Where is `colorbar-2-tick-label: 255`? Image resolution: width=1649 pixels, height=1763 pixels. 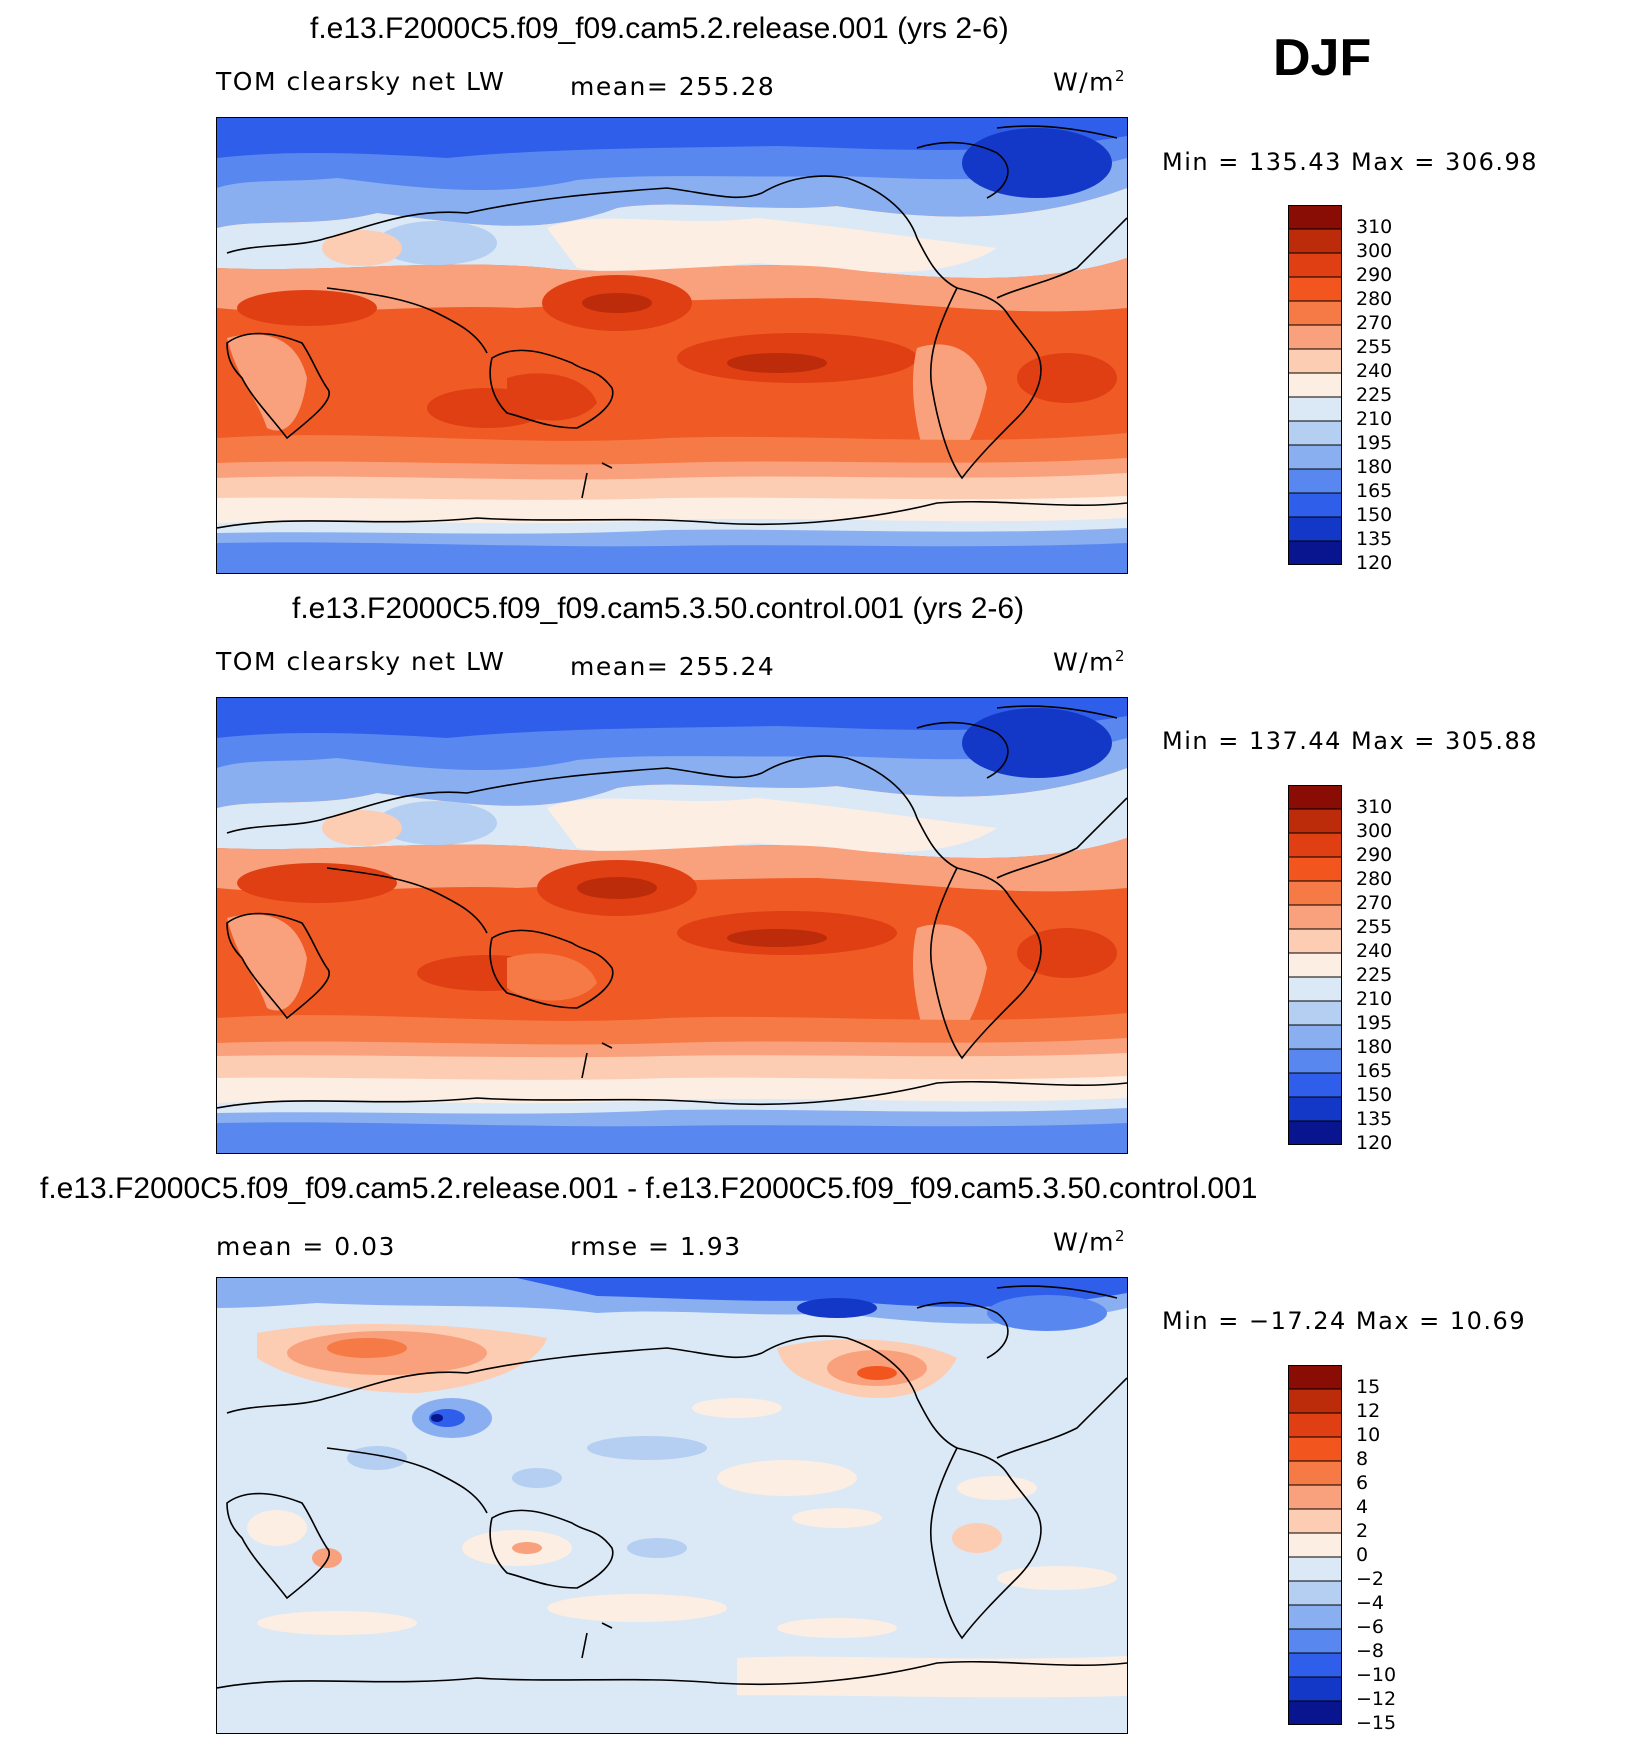 colorbar-2-tick-label: 255 is located at coordinates (1374, 927).